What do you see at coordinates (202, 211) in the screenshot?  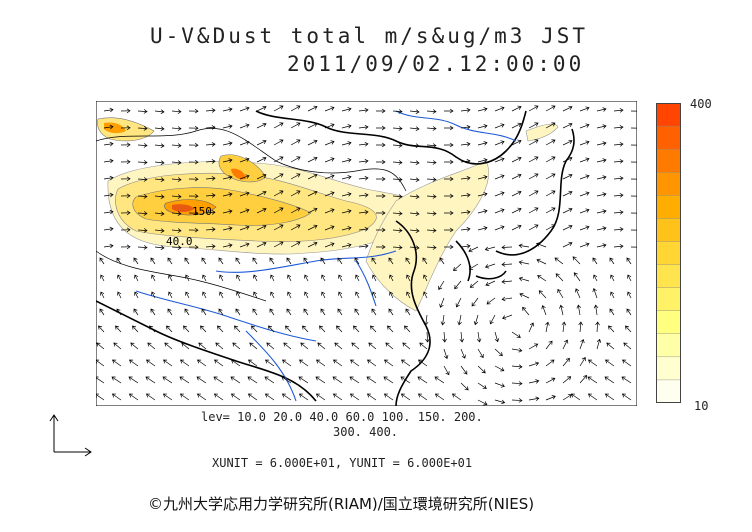 I see `contour-label-150: 150` at bounding box center [202, 211].